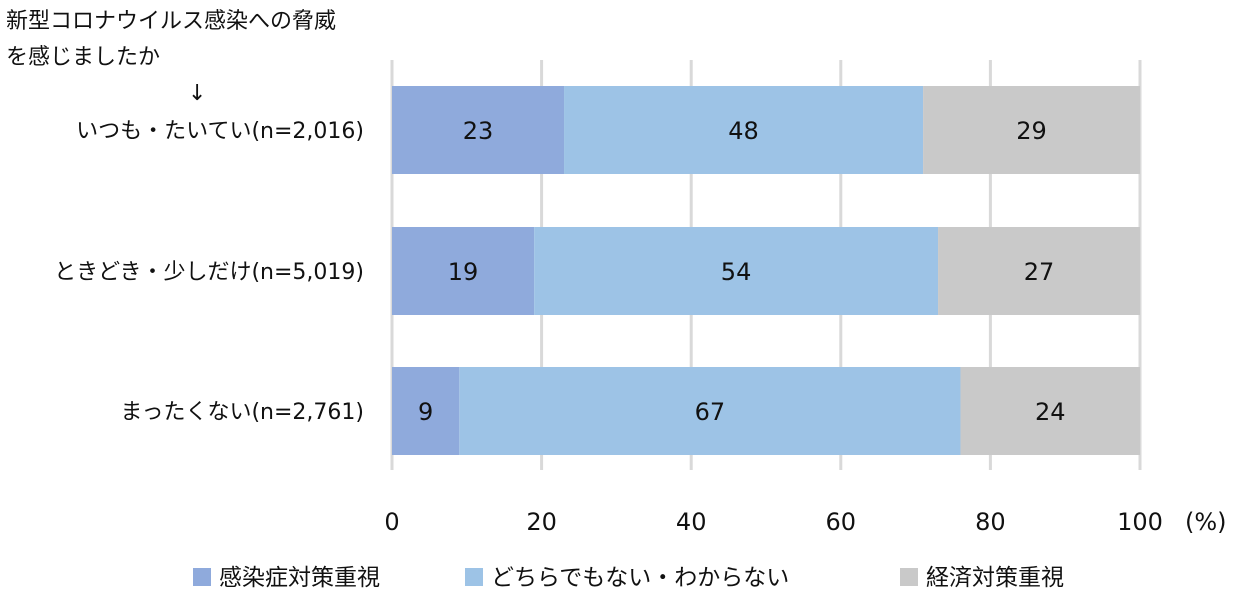  Describe the element at coordinates (541, 522) in the screenshot. I see `x-tick-label: 20` at that location.